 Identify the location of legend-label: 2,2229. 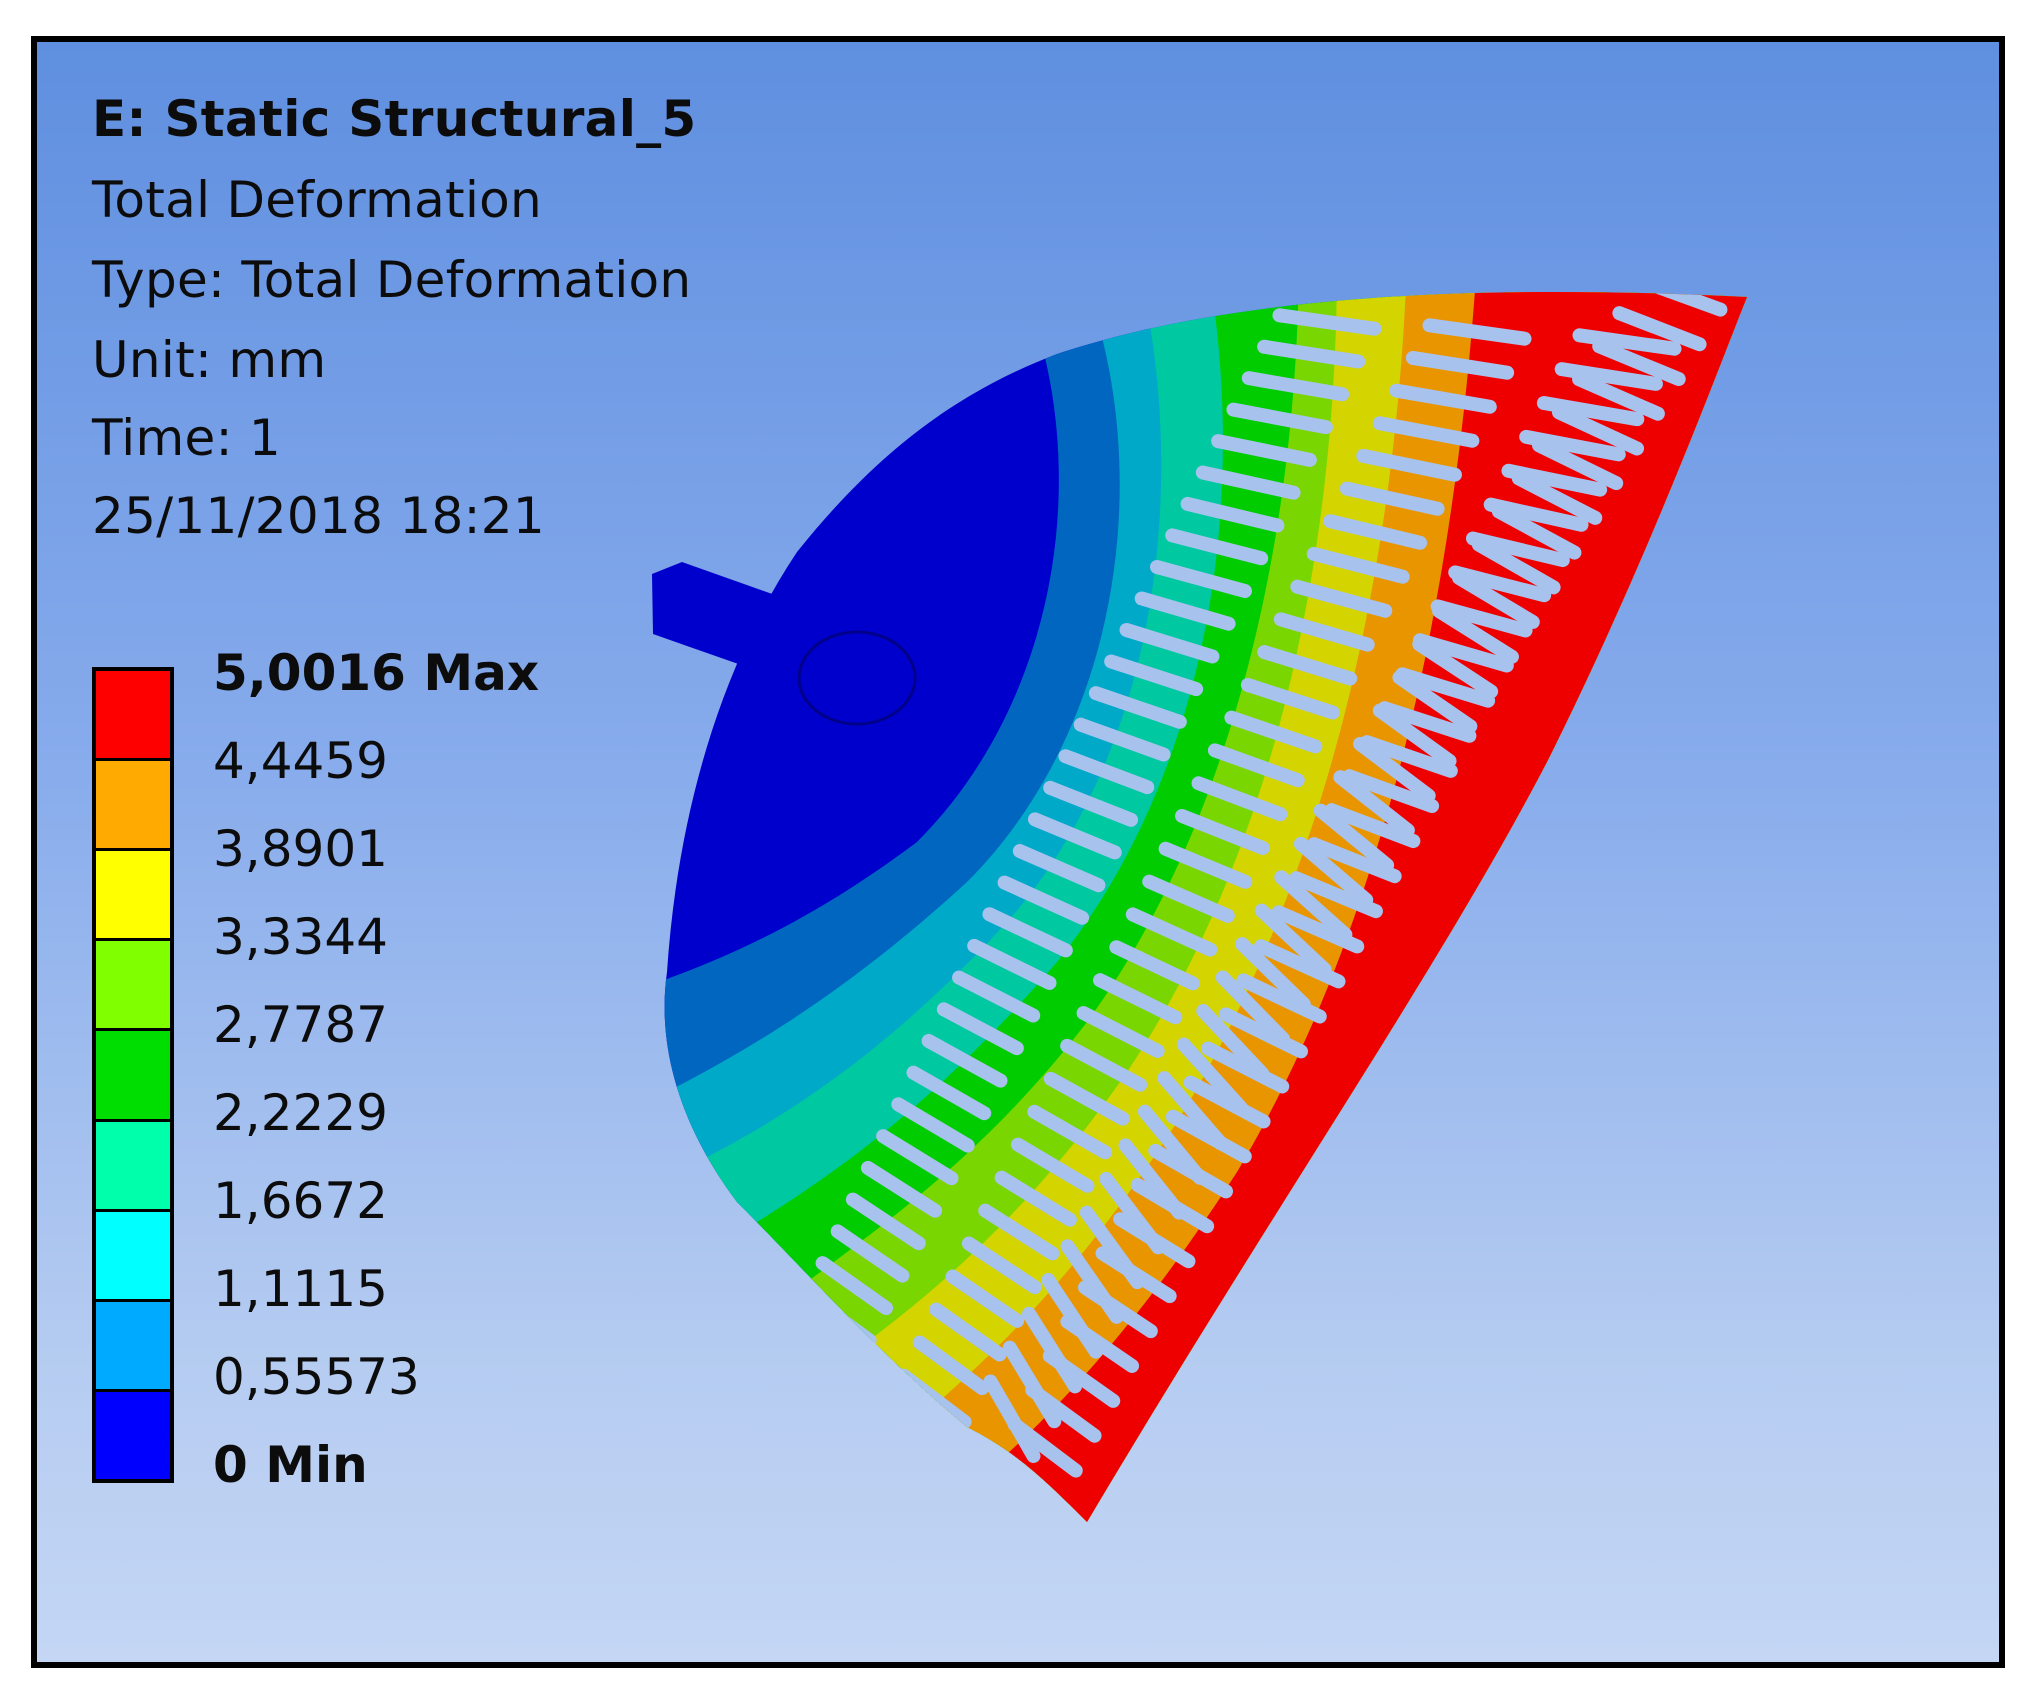
(300, 1113).